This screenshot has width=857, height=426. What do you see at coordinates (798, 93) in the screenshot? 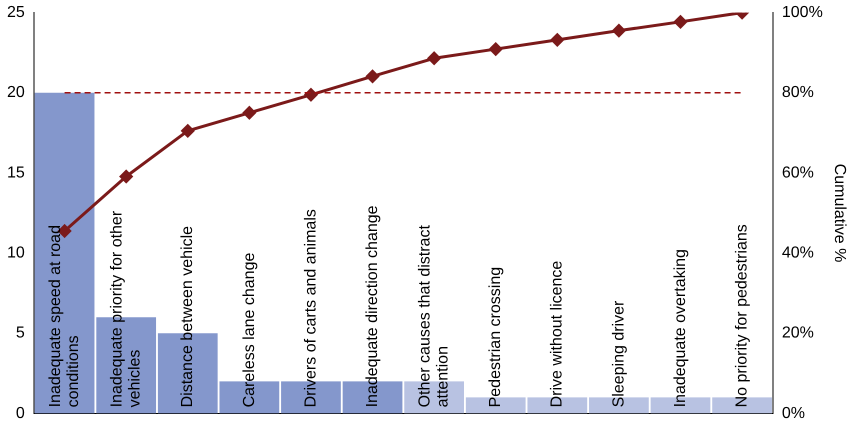
I see `y2-tick-label: 80%` at bounding box center [798, 93].